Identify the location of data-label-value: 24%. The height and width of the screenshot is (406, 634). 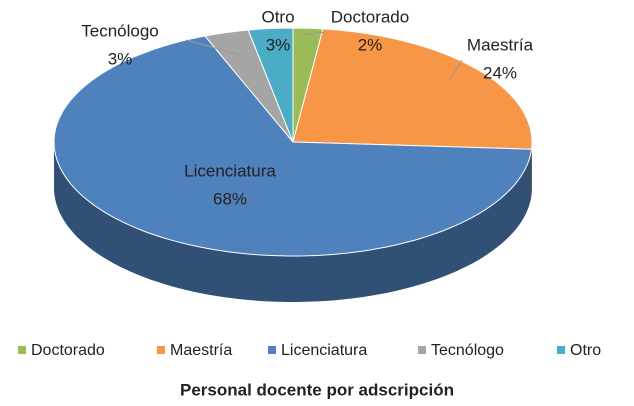
(500, 72).